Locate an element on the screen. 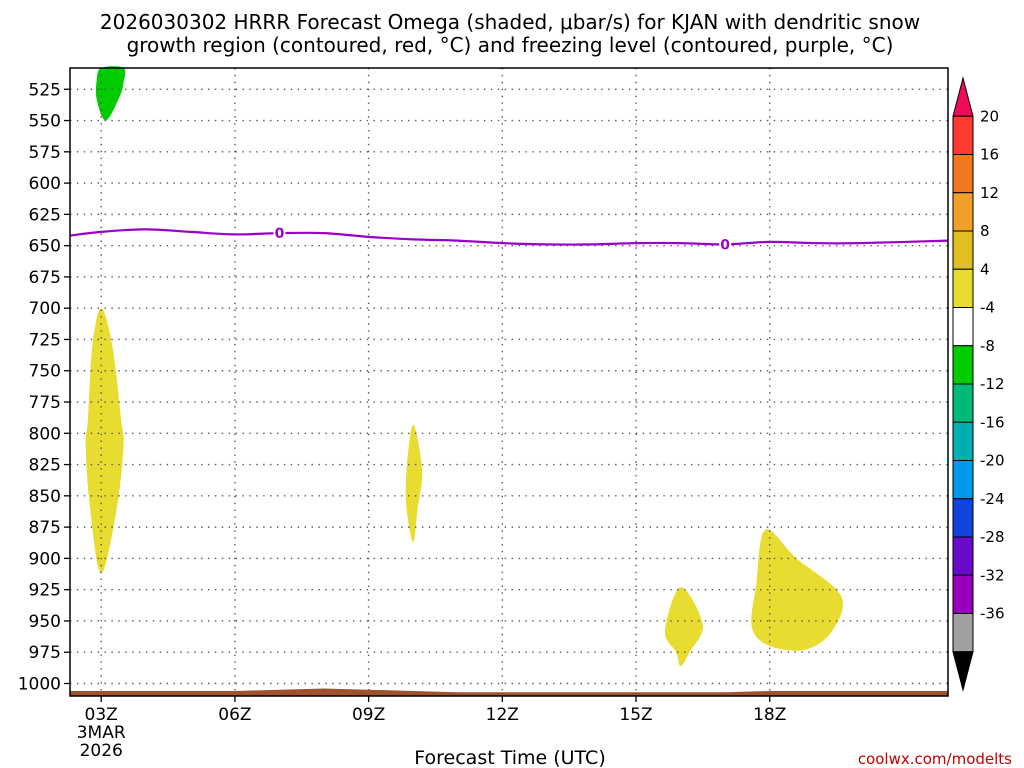 This screenshot has height=768, width=1024. freezing-level-layer: 00 is located at coordinates (509, 239).